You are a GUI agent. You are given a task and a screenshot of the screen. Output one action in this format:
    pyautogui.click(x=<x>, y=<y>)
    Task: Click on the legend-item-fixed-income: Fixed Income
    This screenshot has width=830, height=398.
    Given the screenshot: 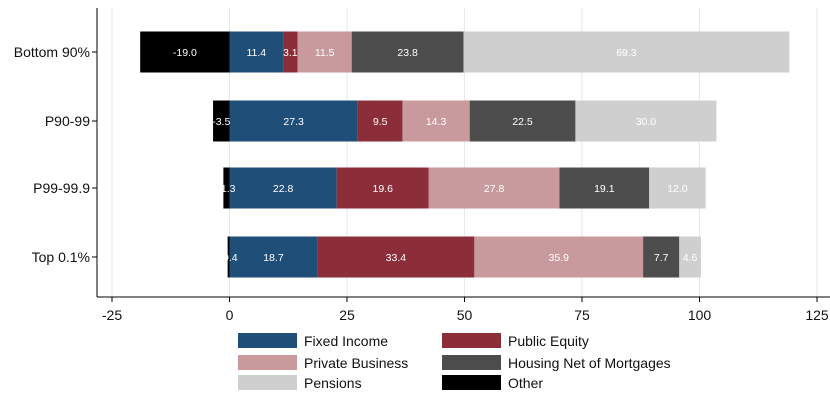 What is the action you would take?
    pyautogui.click(x=313, y=341)
    